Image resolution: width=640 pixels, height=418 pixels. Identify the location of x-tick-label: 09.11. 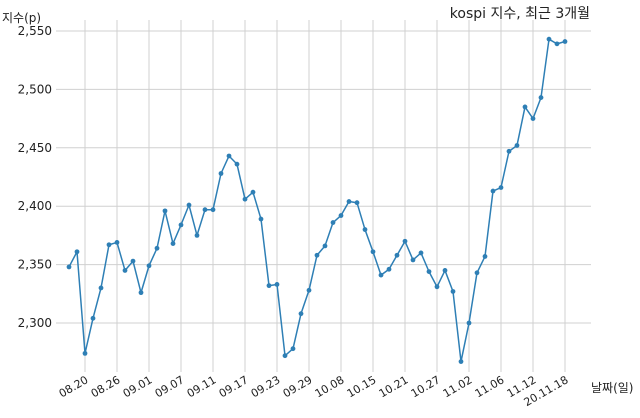
(202, 386).